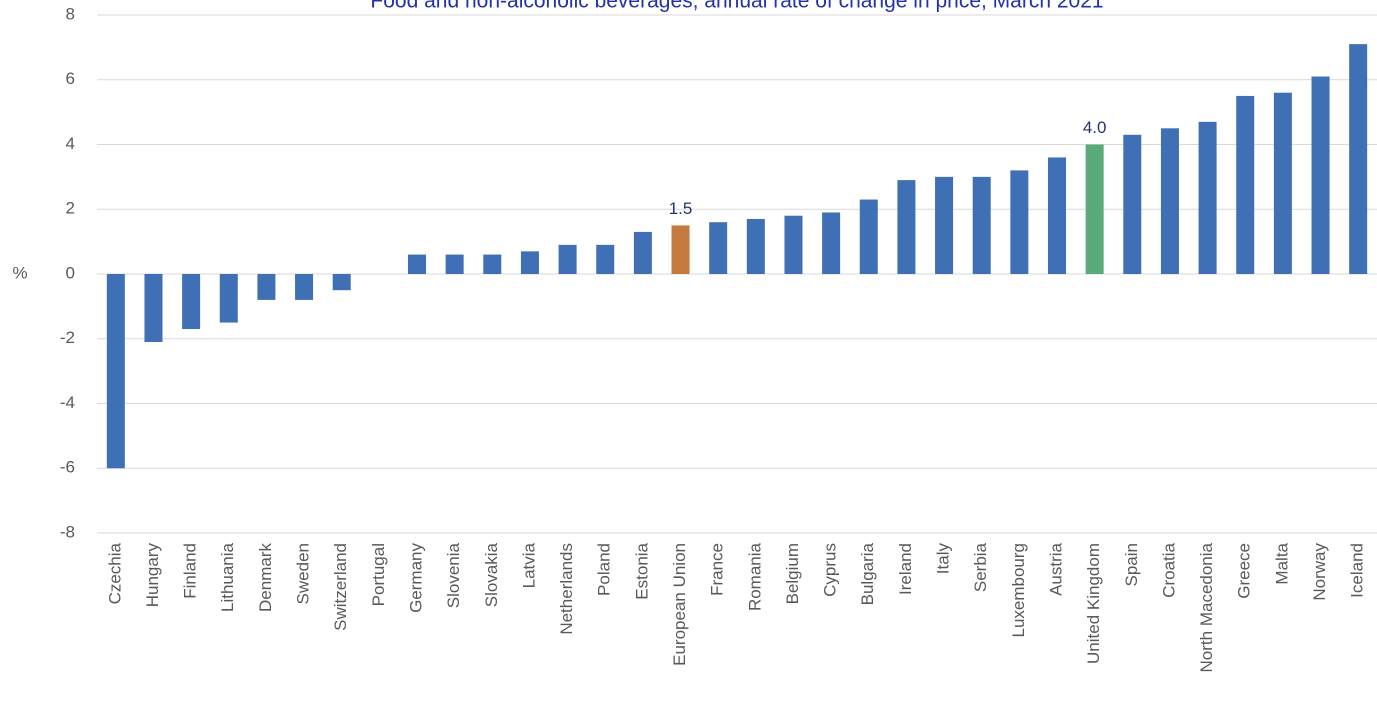 The width and height of the screenshot is (1377, 728). Describe the element at coordinates (70, 13) in the screenshot. I see `y-tick-label: 8` at that location.